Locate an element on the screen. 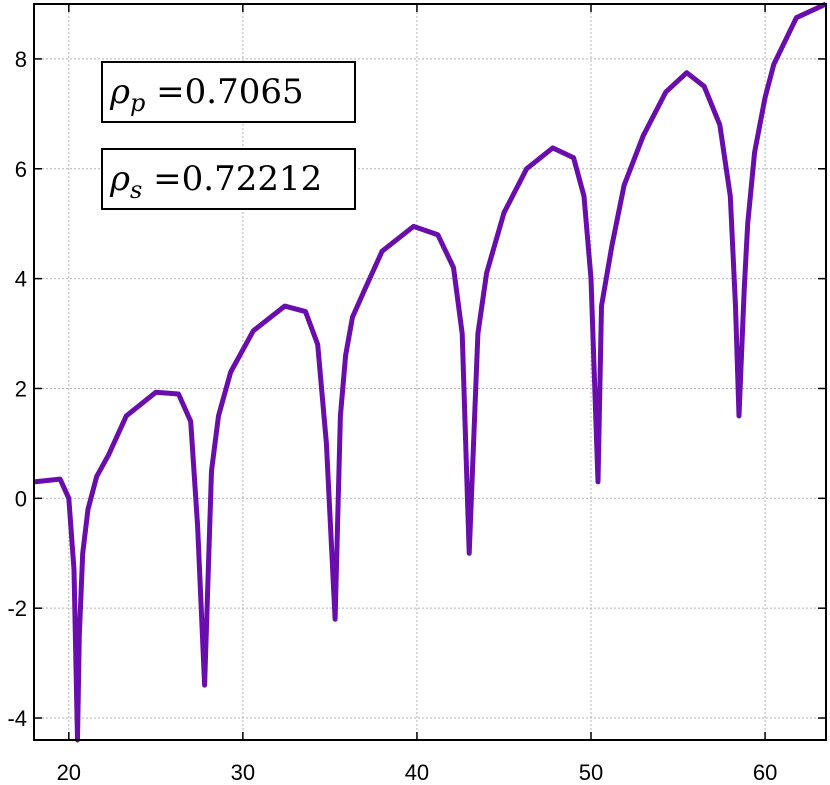  annotation-text: ρs =0.72212 is located at coordinates (215, 181).